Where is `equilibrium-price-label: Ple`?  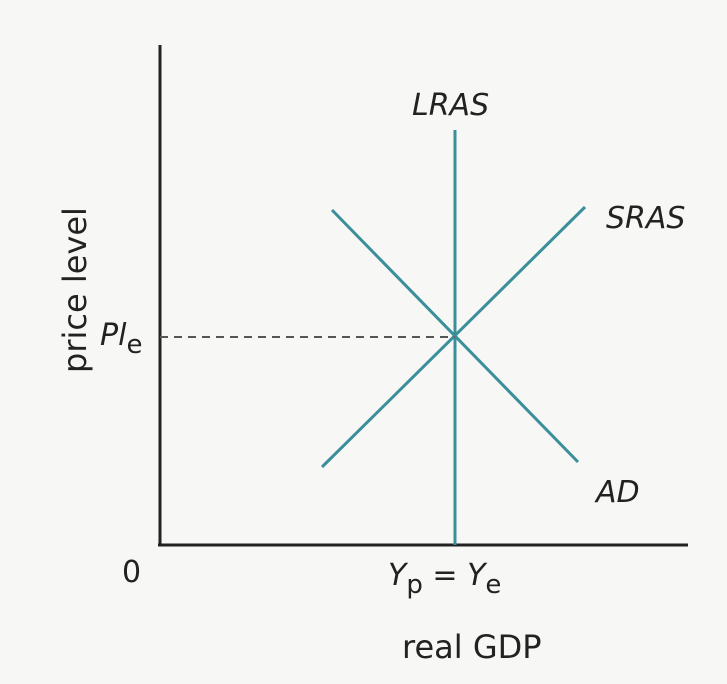
equilibrium-price-label: Ple is located at coordinates (121, 339).